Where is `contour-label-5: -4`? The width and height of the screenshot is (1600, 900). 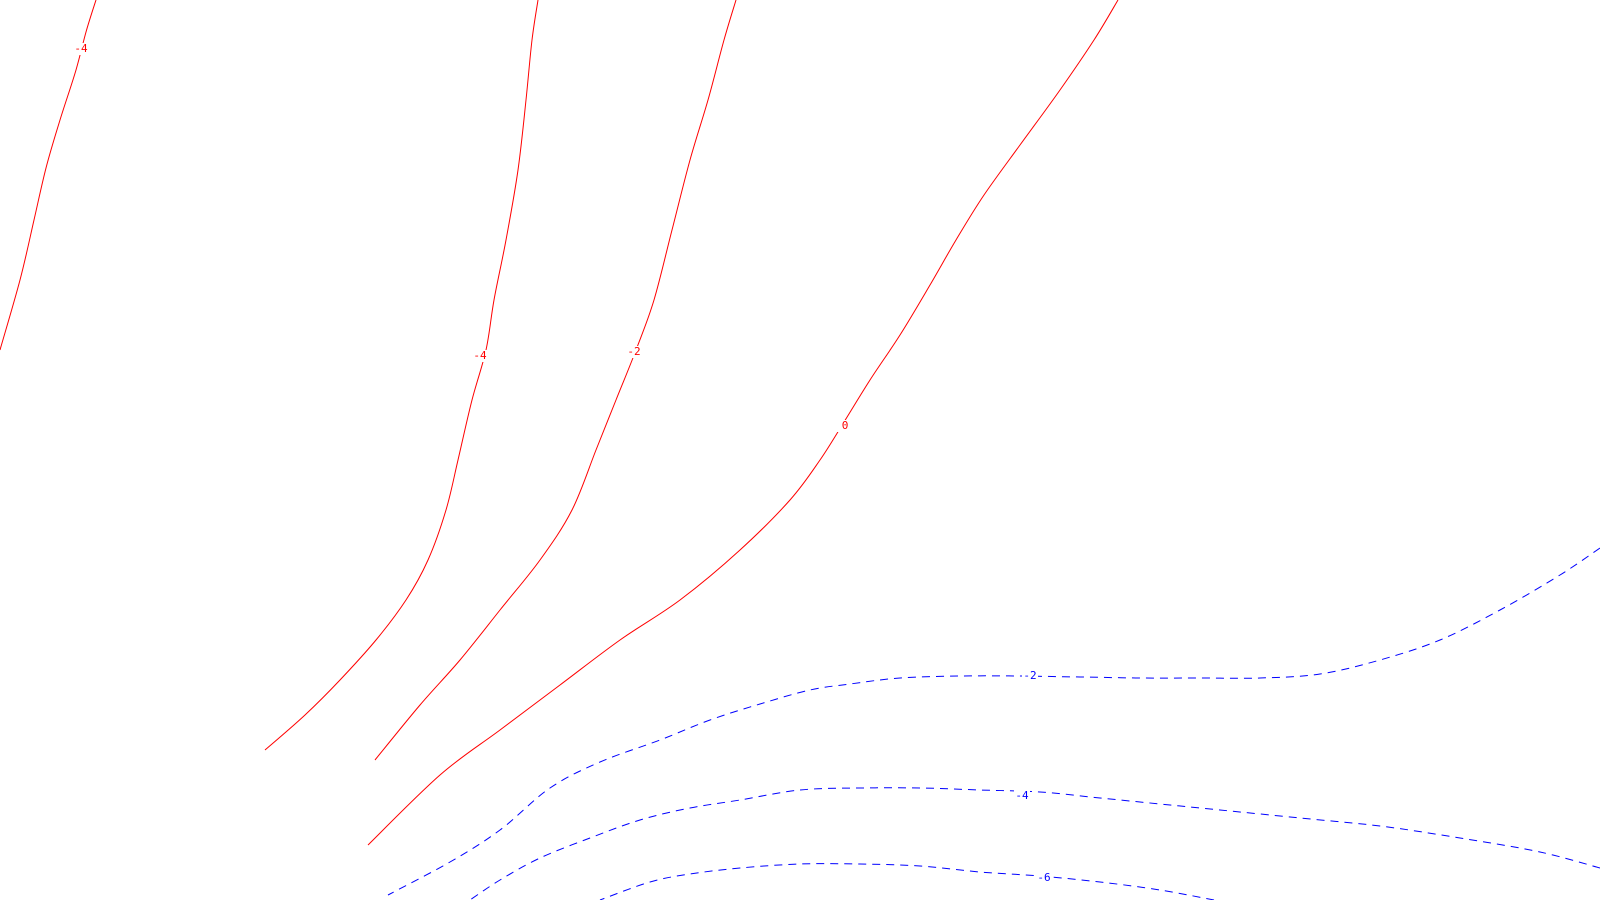 contour-label-5: -4 is located at coordinates (1022, 795).